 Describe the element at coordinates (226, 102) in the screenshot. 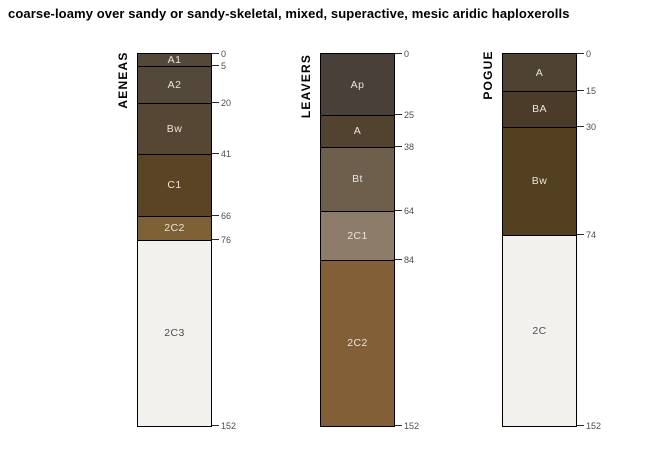

I see `depth-tick-label: 20` at that location.